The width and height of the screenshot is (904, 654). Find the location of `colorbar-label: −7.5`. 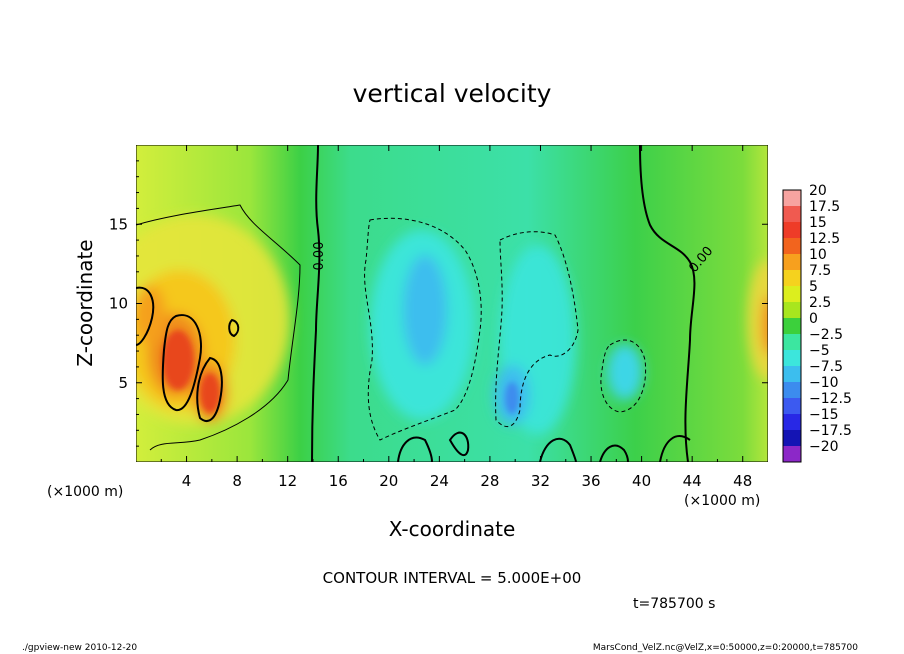

colorbar-label: −7.5 is located at coordinates (826, 367).